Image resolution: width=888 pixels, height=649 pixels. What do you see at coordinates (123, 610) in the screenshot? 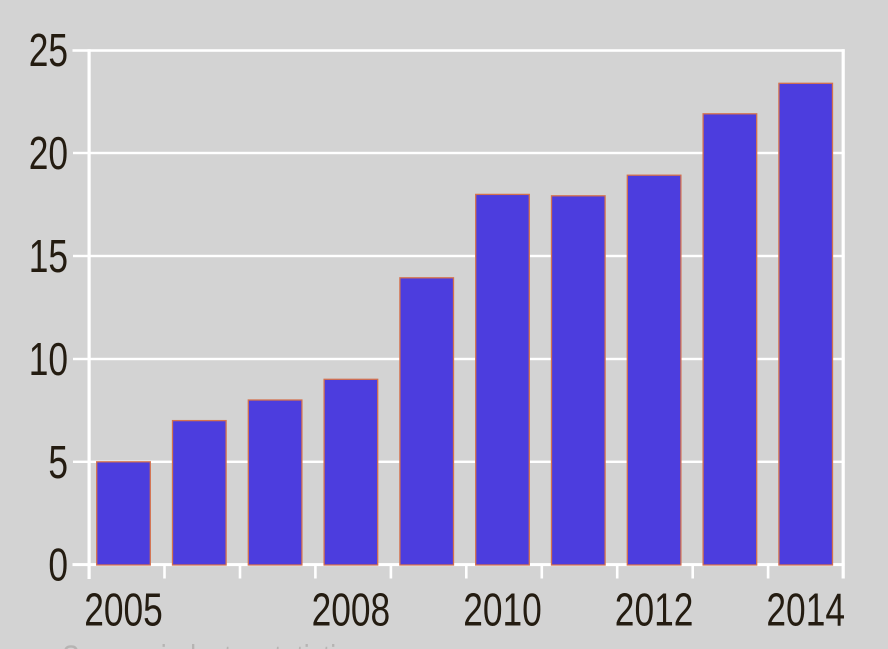
I see `svg-text: 2005` at bounding box center [123, 610].